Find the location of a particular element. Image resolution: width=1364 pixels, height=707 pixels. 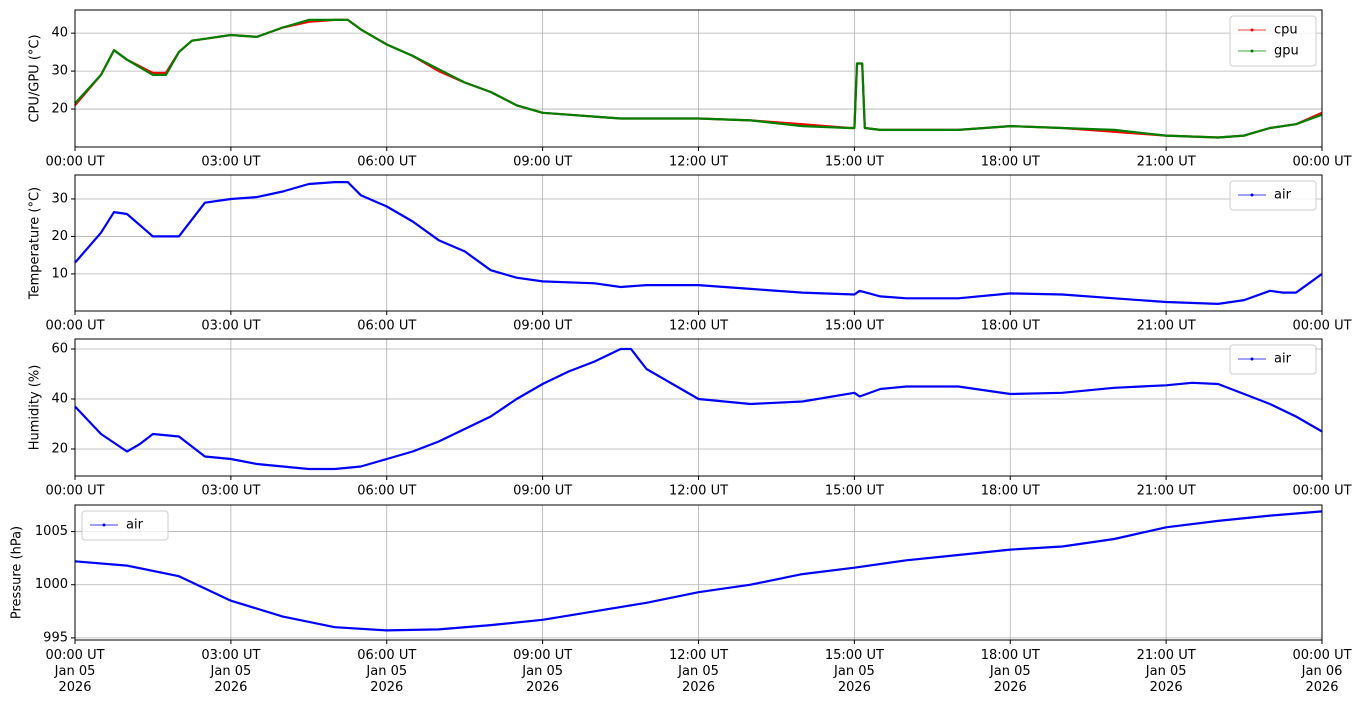

y-axis-label: Humidity (%) is located at coordinates (35, 408).